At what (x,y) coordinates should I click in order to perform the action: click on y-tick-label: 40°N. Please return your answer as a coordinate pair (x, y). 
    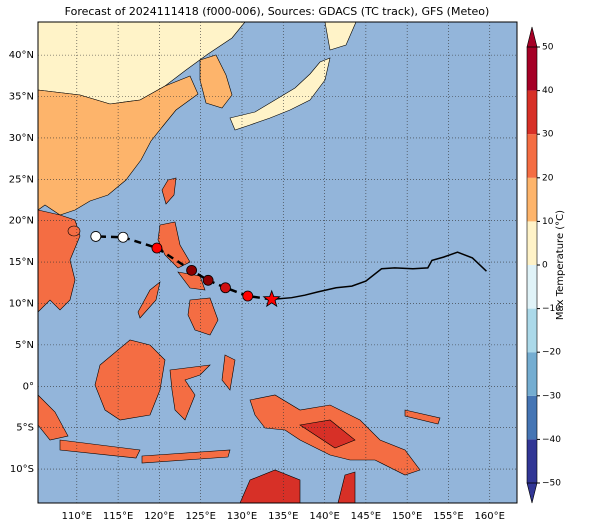
    Looking at the image, I should click on (21, 55).